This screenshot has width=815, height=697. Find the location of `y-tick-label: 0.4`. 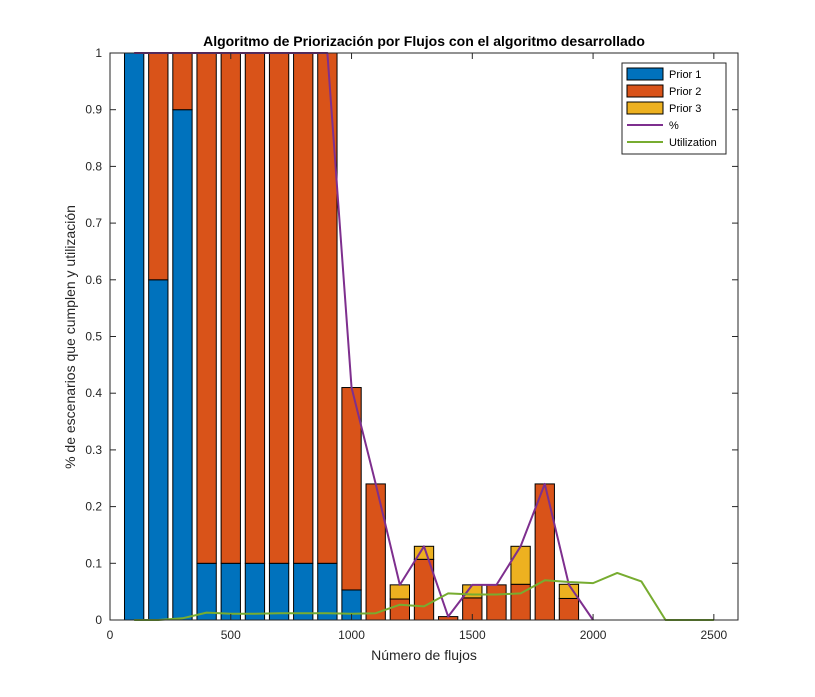

y-tick-label: 0.4 is located at coordinates (93, 393).